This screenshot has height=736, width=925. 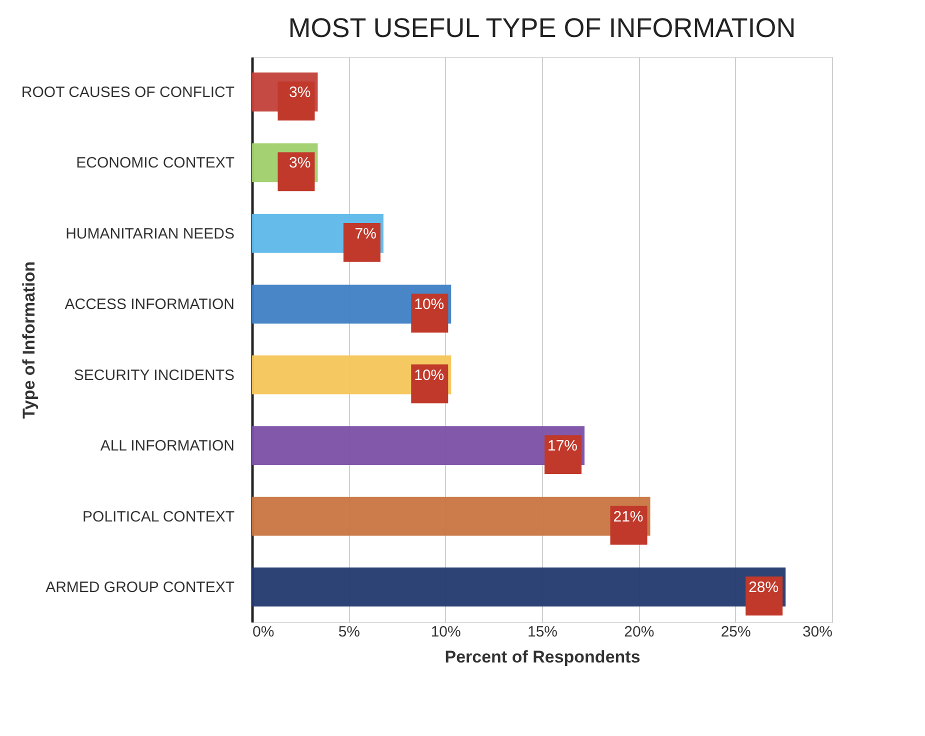 What do you see at coordinates (542, 632) in the screenshot?
I see `x-tick-label: 15%` at bounding box center [542, 632].